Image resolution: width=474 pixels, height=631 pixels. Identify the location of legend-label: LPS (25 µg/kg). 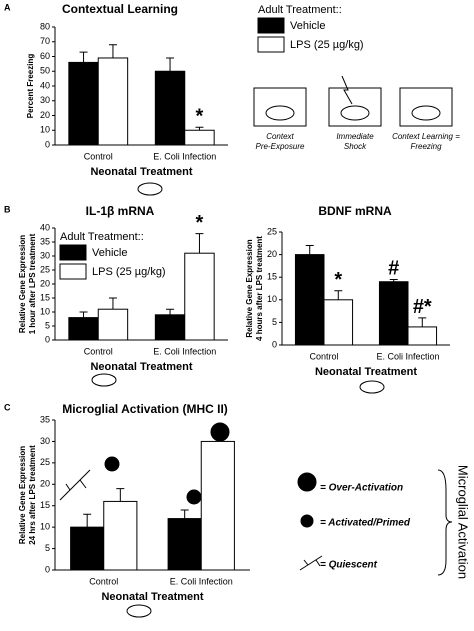
(327, 45).